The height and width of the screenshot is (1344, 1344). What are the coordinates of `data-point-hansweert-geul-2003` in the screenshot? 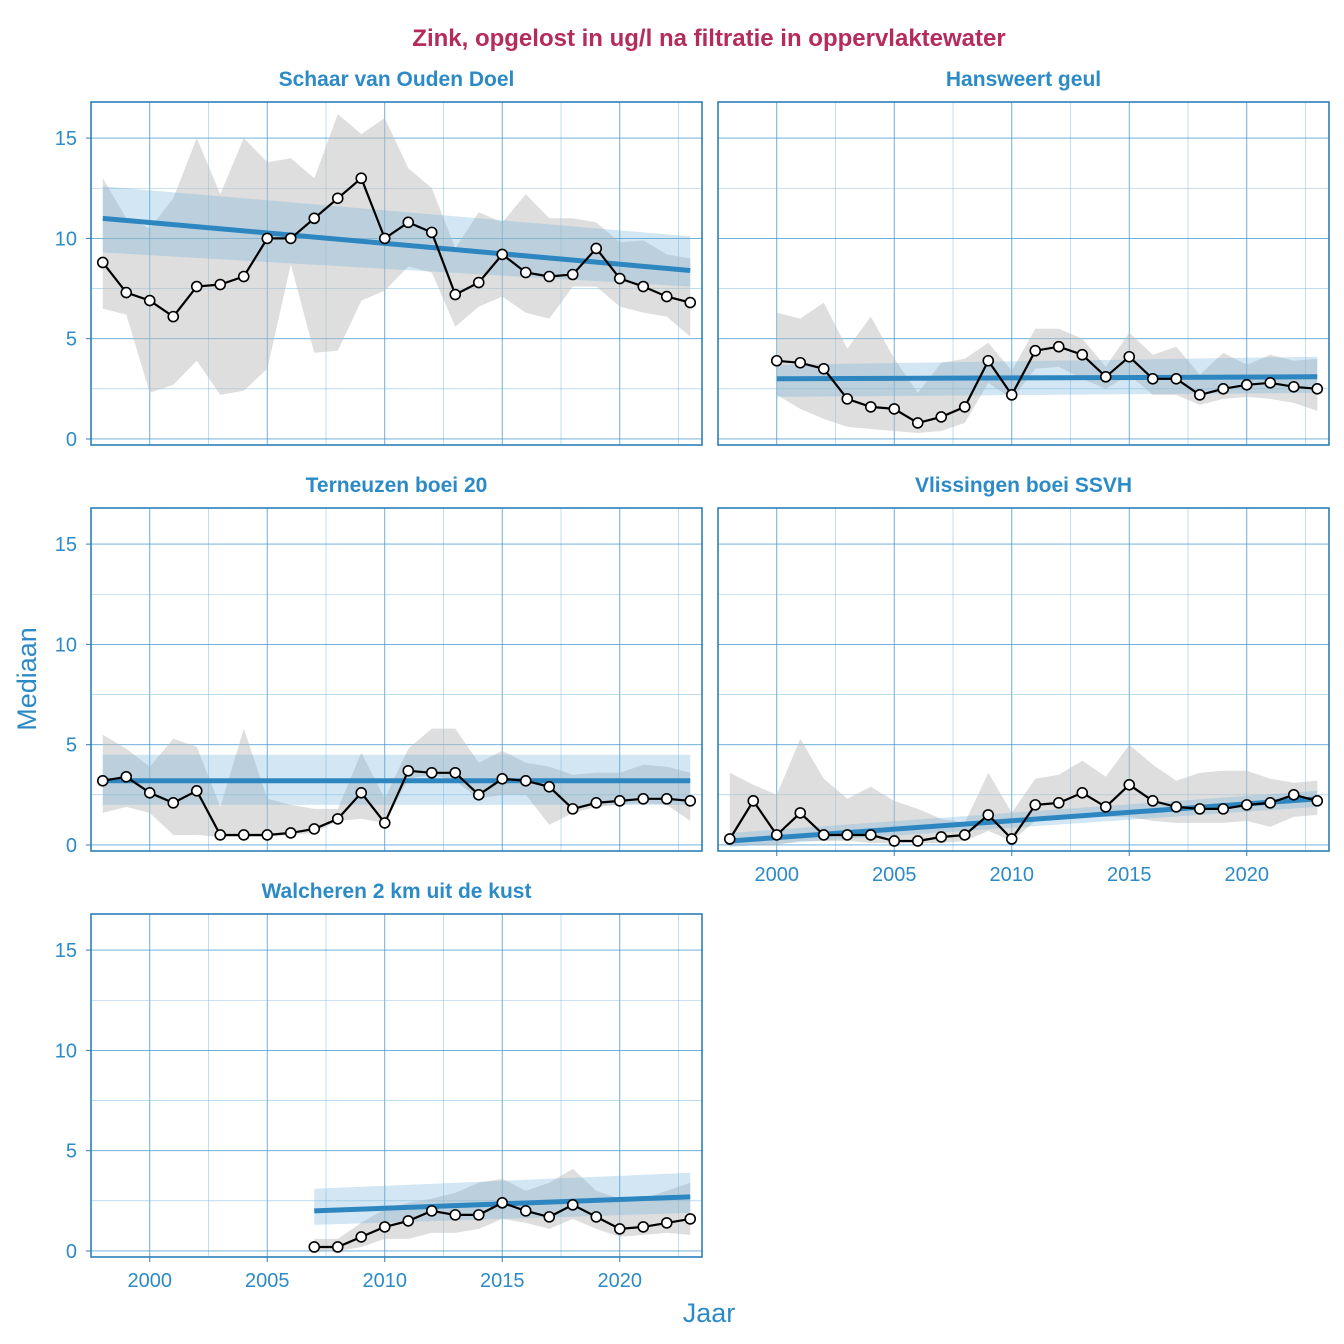 It's located at (847, 399).